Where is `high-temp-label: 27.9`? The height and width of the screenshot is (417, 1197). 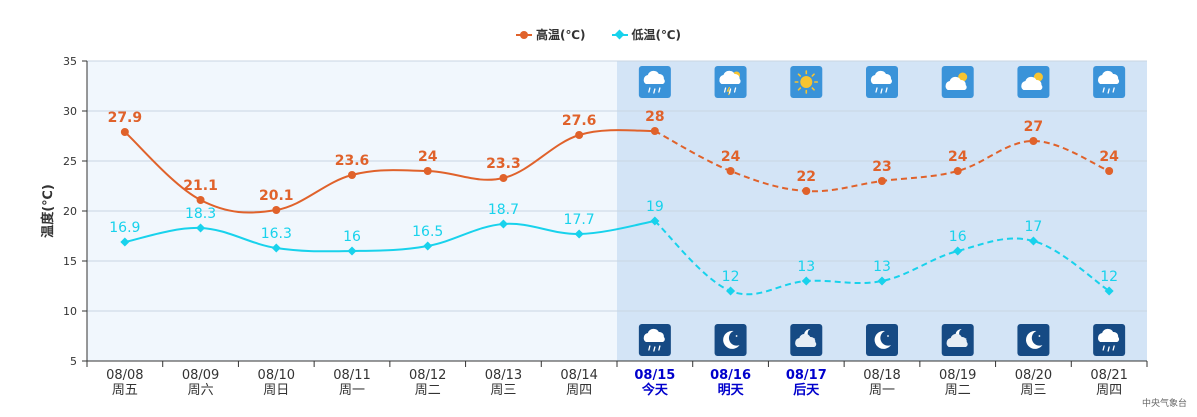
high-temp-label: 27.9 is located at coordinates (125, 118).